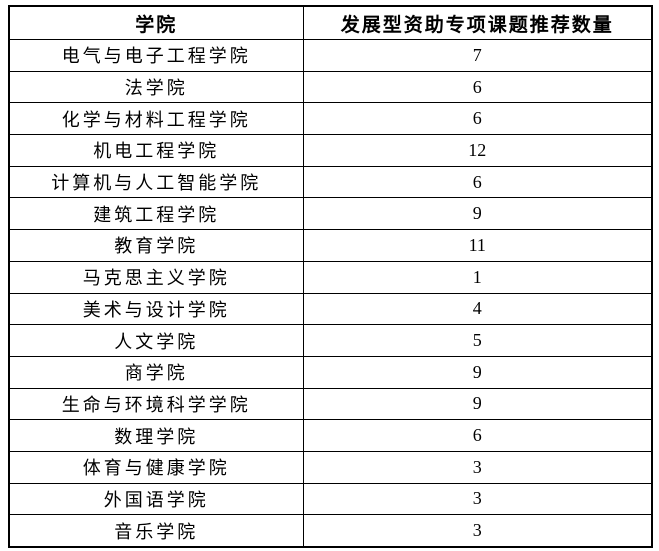 The image size is (659, 551). What do you see at coordinates (156, 340) in the screenshot?
I see `college-cell: 人文学院` at bounding box center [156, 340].